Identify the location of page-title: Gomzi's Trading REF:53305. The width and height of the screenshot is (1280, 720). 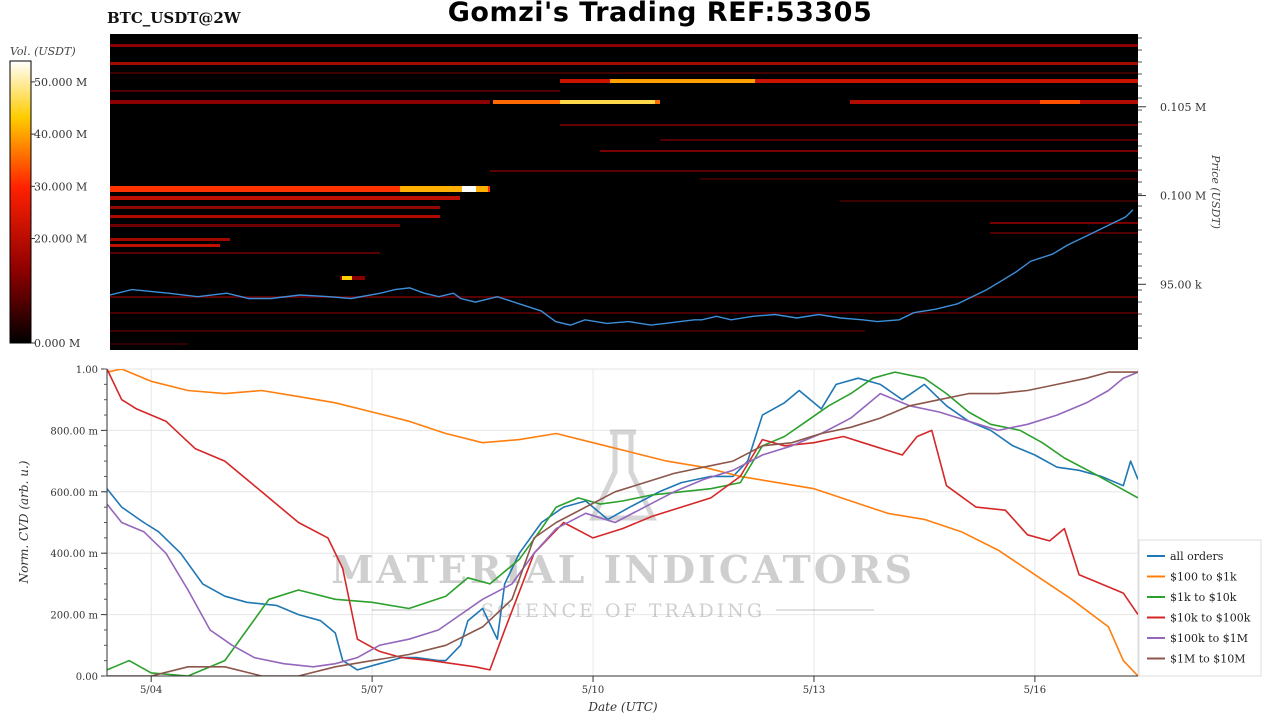
(660, 14).